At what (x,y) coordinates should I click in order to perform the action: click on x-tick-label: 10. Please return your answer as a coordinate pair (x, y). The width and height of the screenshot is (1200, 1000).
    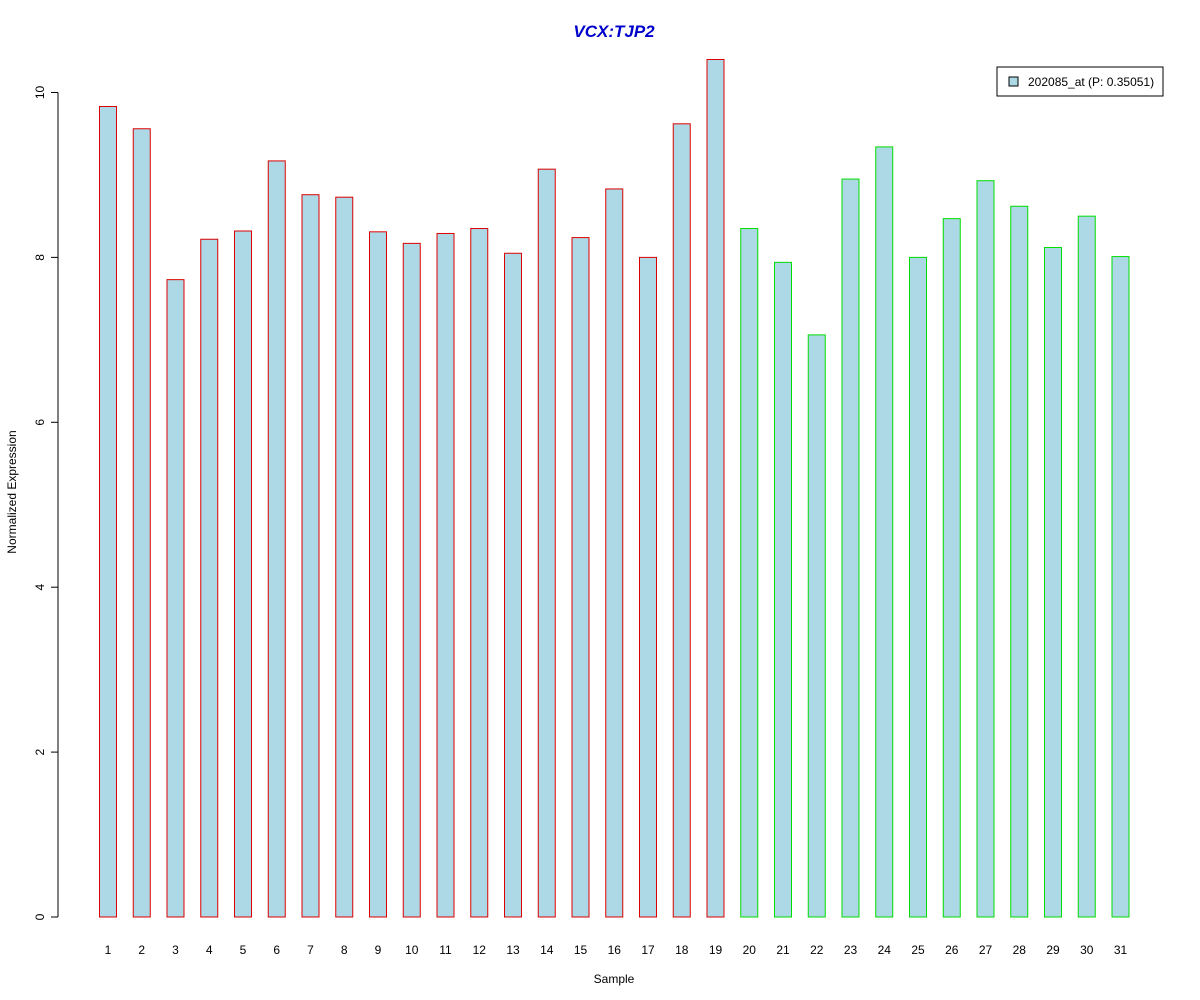
    Looking at the image, I should click on (412, 950).